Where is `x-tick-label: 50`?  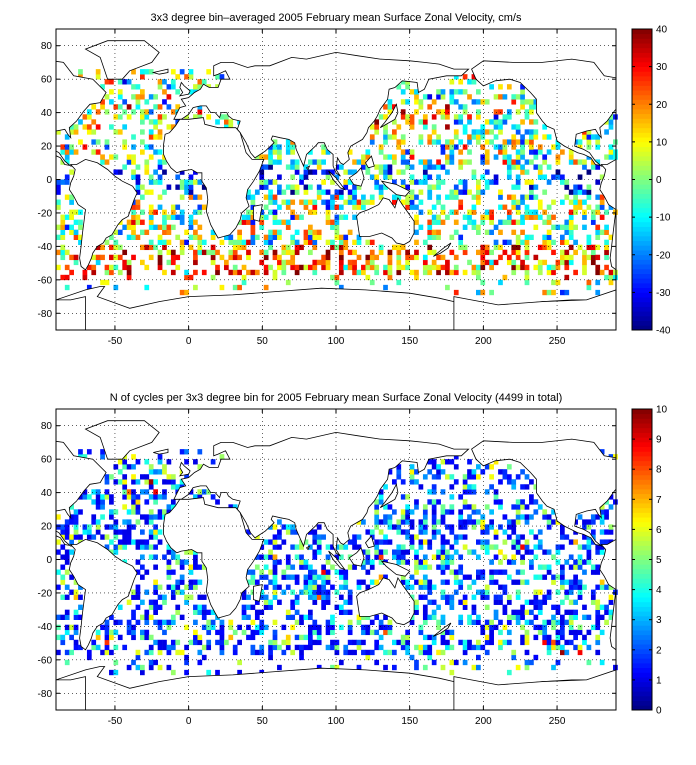 x-tick-label: 50 is located at coordinates (263, 341).